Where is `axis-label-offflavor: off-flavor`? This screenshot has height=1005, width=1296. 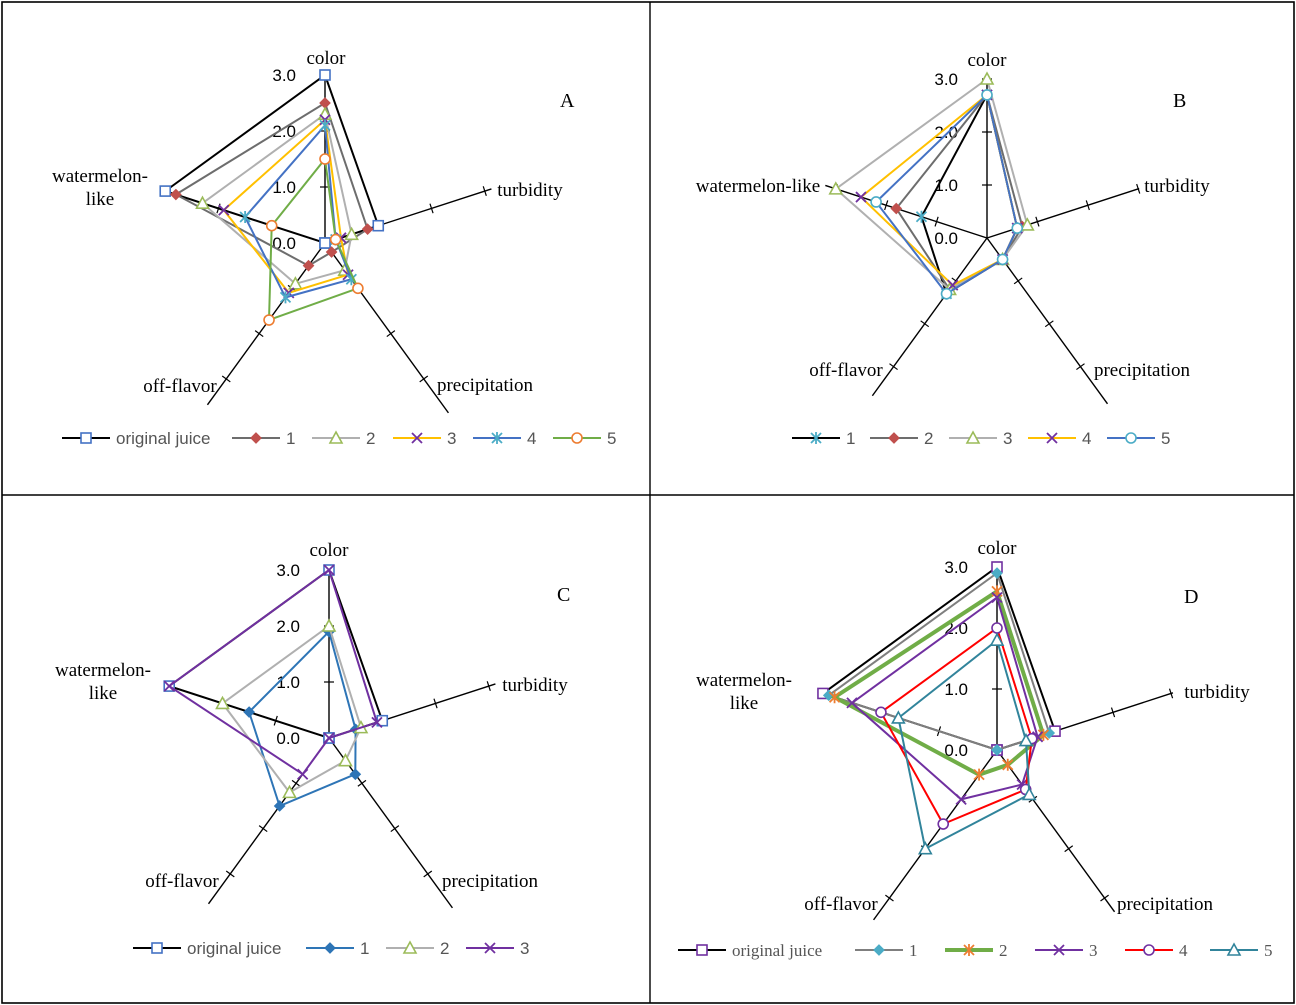
axis-label-offflavor: off-flavor is located at coordinates (846, 370).